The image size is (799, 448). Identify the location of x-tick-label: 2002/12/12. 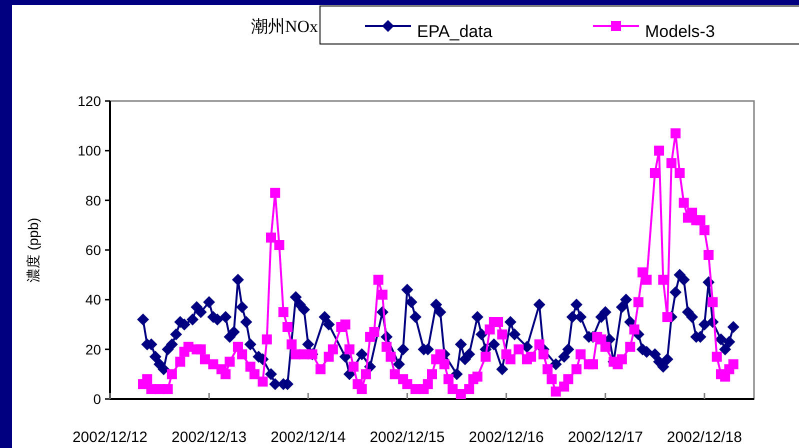
(110, 437).